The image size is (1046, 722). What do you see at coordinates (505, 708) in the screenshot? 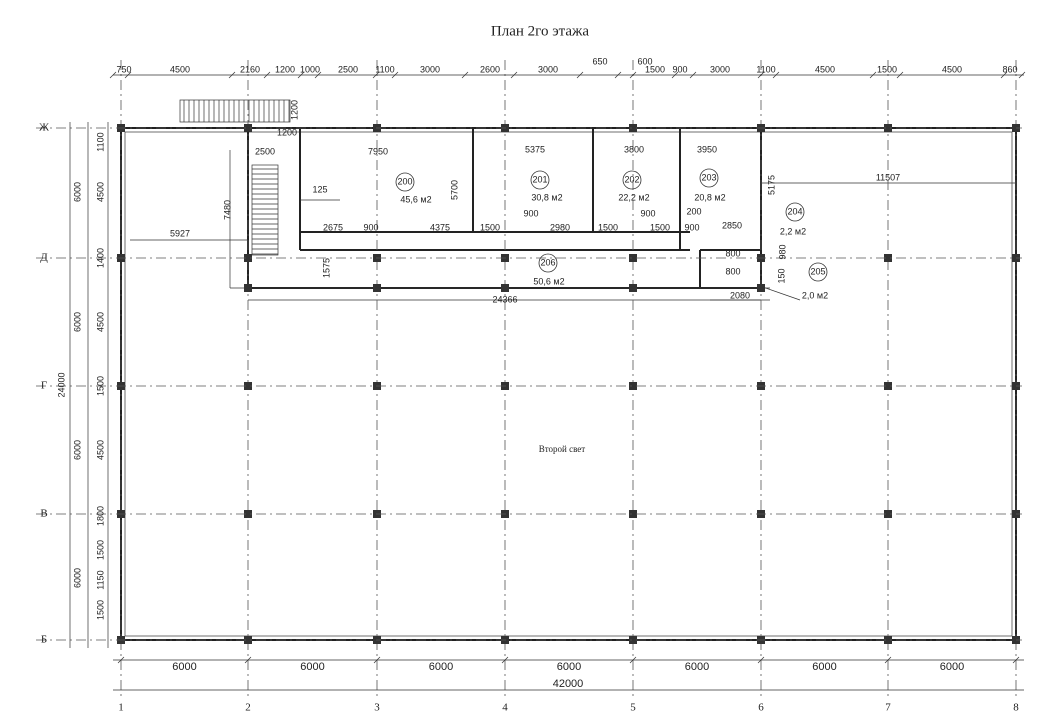
I see `column-axis: 4` at bounding box center [505, 708].